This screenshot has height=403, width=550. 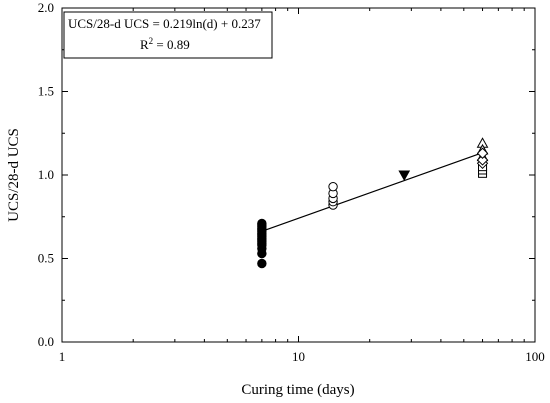 I want to click on fit-line-group, so click(x=372, y=192).